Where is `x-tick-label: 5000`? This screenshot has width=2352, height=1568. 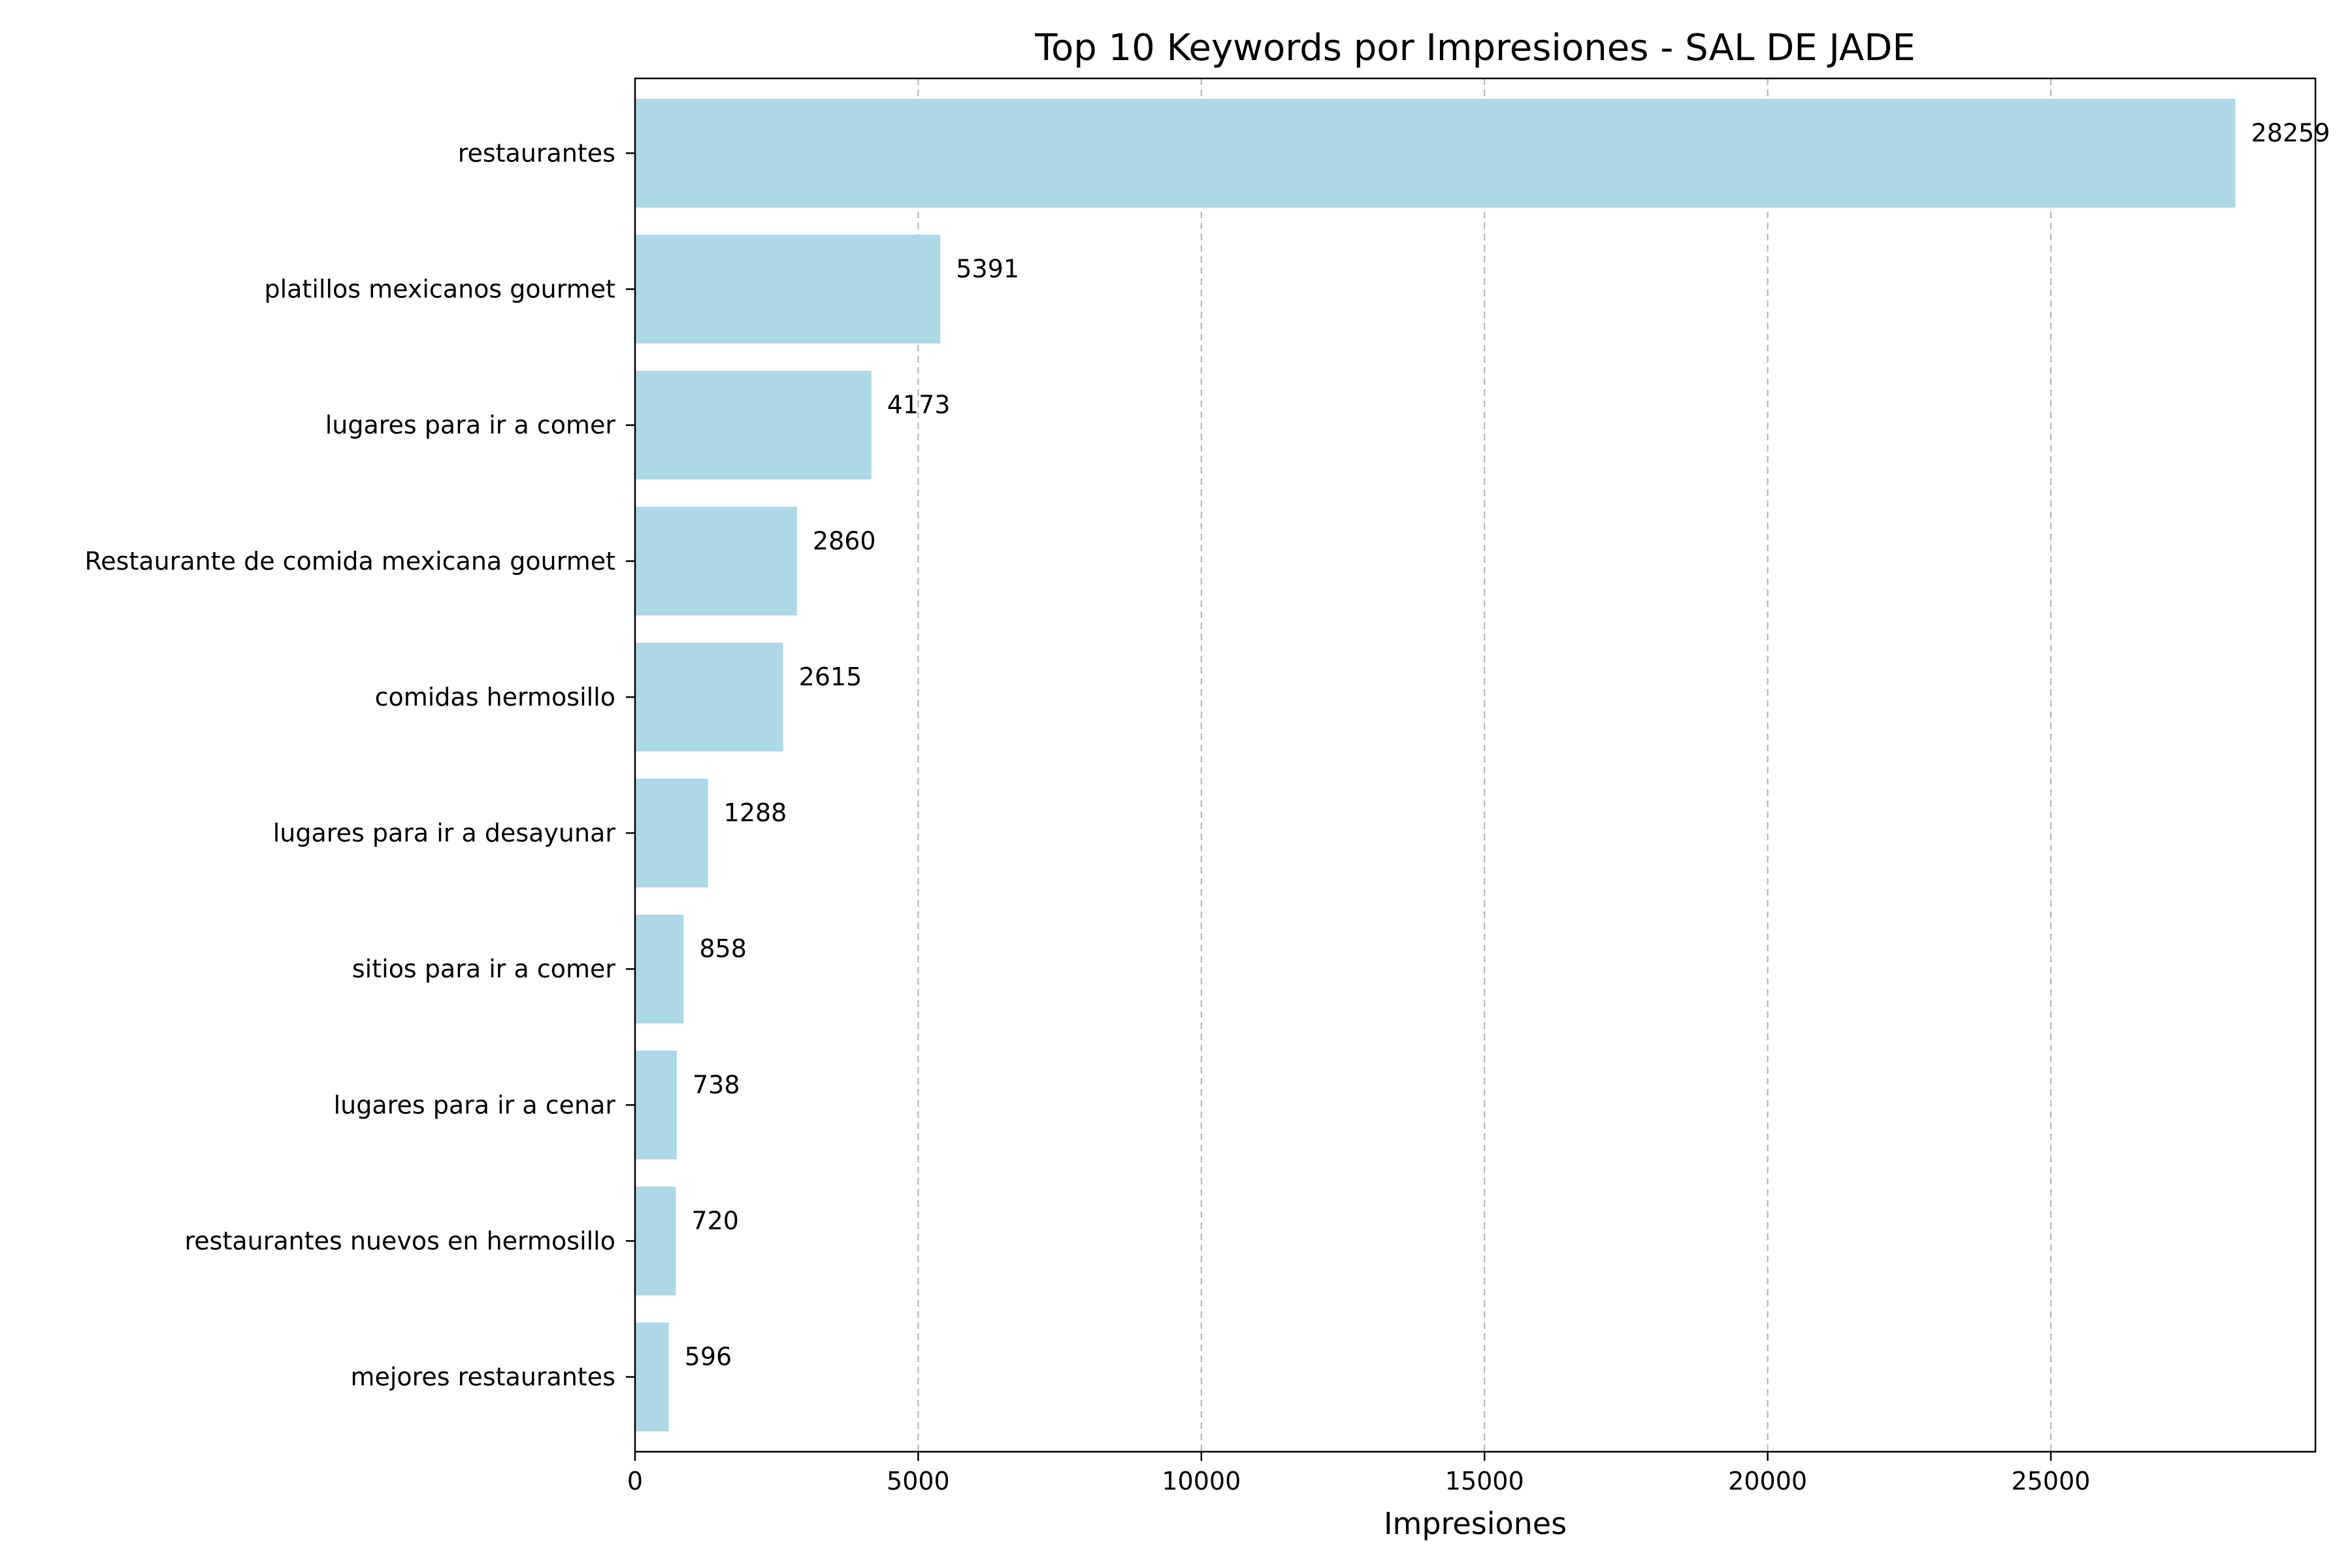 x-tick-label: 5000 is located at coordinates (918, 1481).